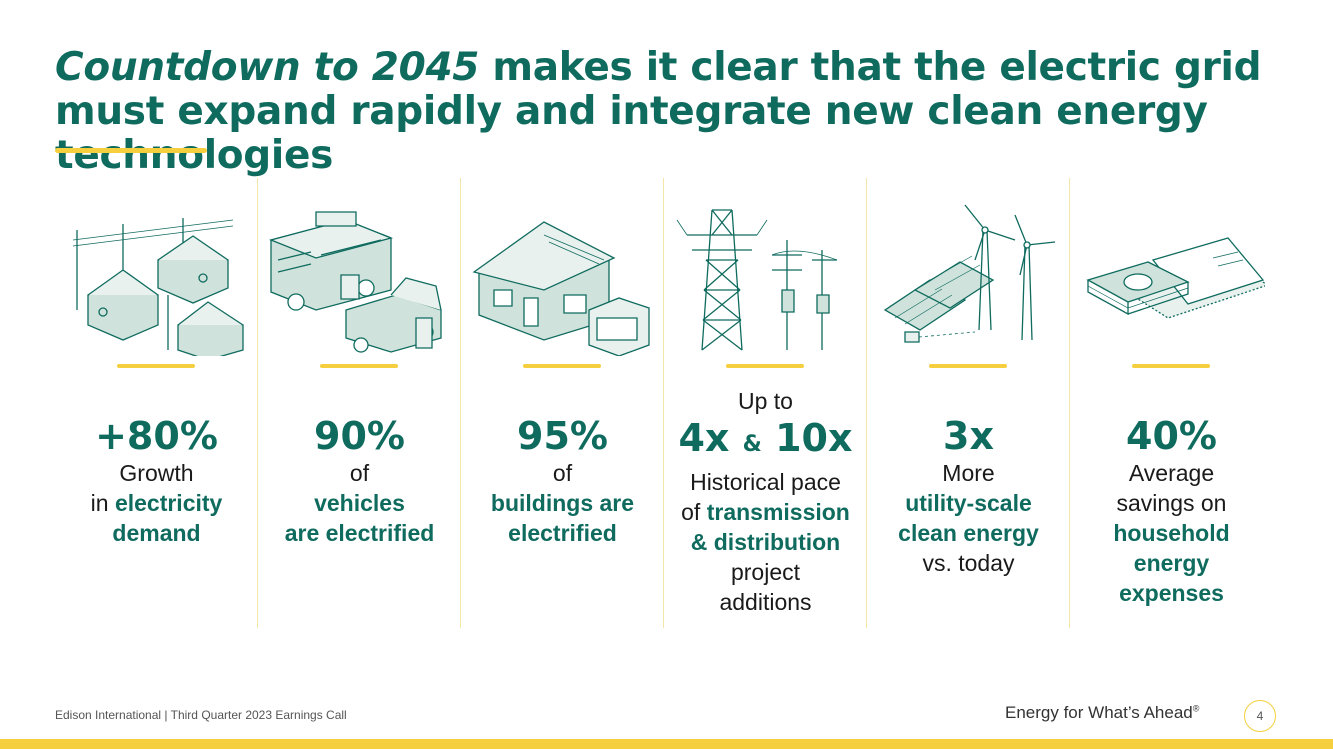 The height and width of the screenshot is (749, 1333). I want to click on stat-line: savings on, so click(1171, 503).